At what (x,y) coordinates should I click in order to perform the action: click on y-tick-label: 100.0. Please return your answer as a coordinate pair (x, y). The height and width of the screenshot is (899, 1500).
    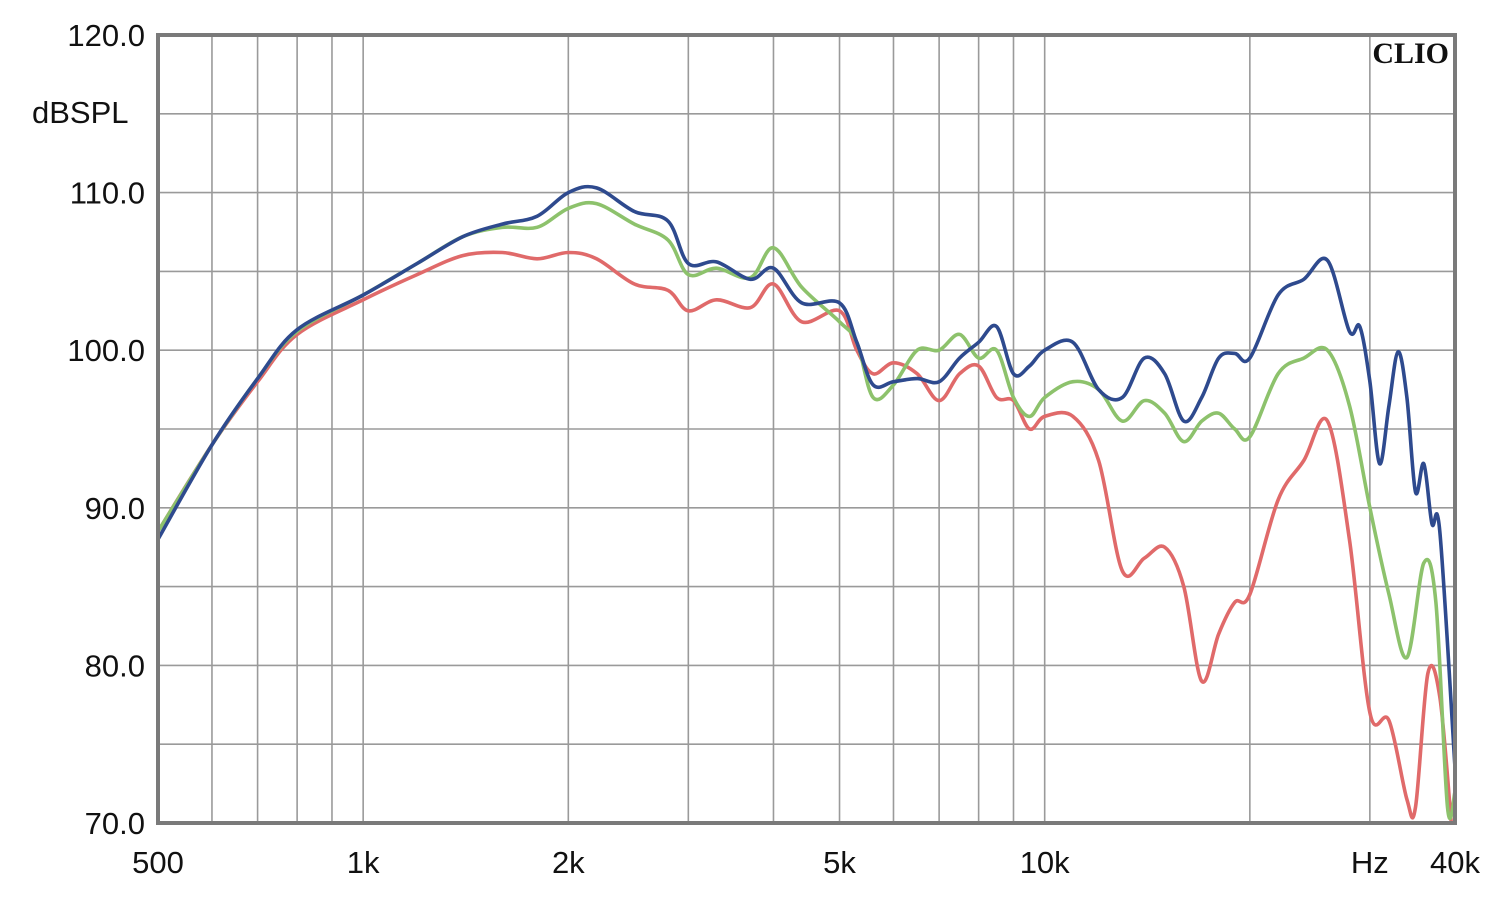
    Looking at the image, I should click on (106, 350).